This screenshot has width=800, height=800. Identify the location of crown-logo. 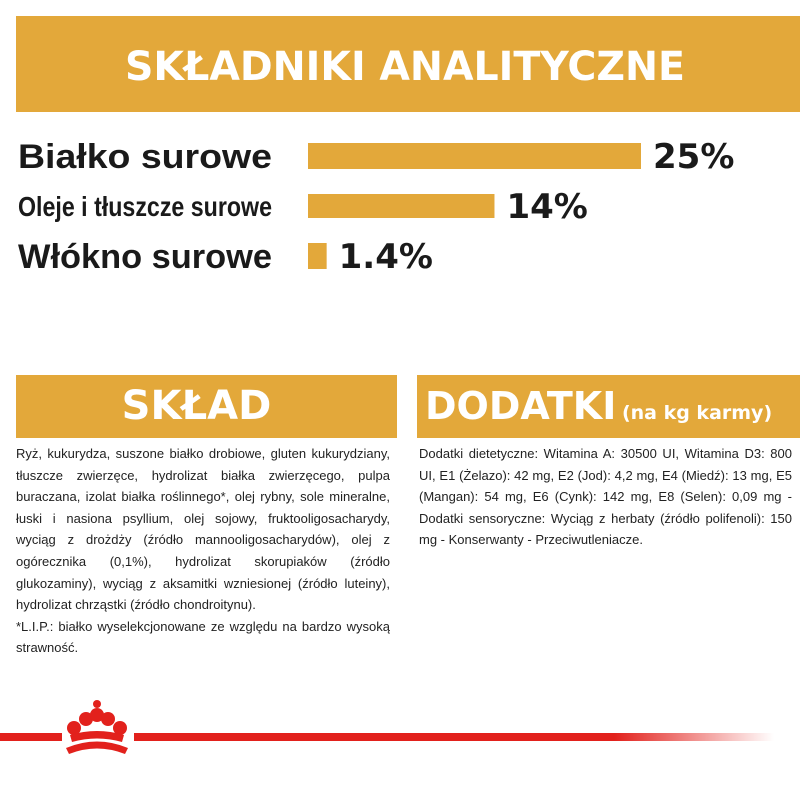
(97, 727).